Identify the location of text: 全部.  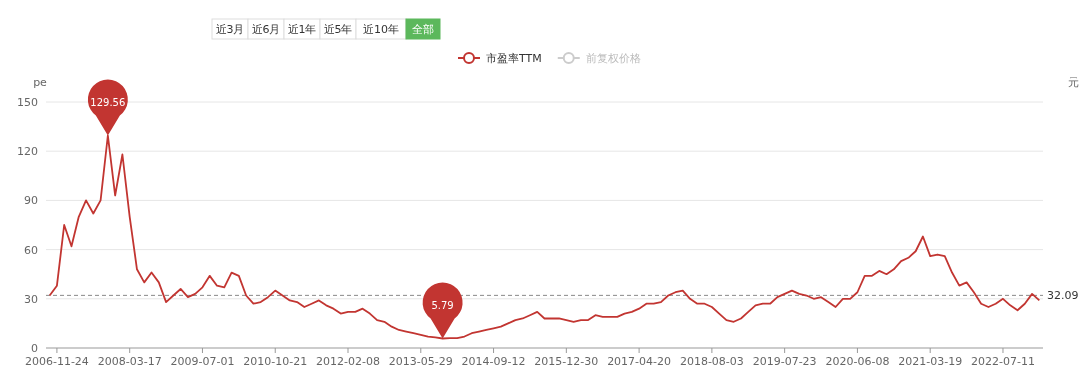
(423, 29).